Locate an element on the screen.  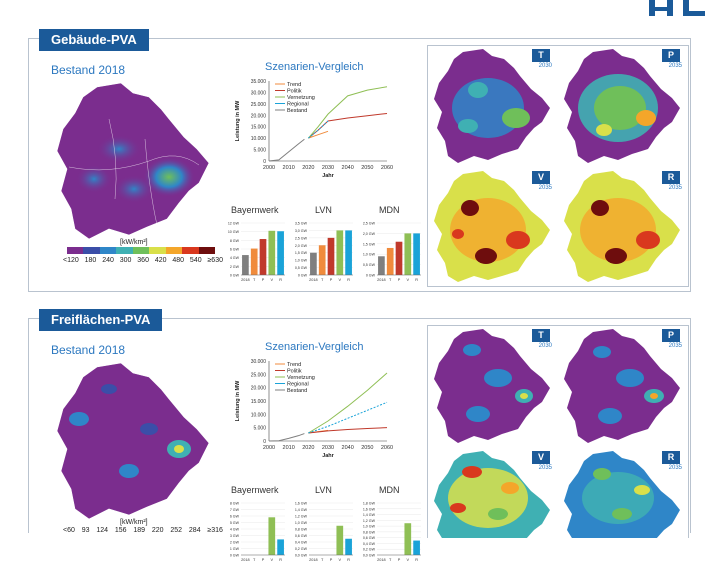
legend-tick: 360 is located at coordinates (143, 260).